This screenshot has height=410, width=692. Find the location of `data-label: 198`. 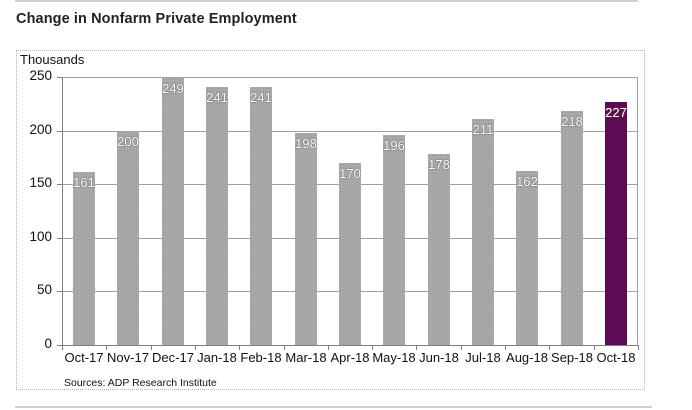

data-label: 198 is located at coordinates (306, 143).